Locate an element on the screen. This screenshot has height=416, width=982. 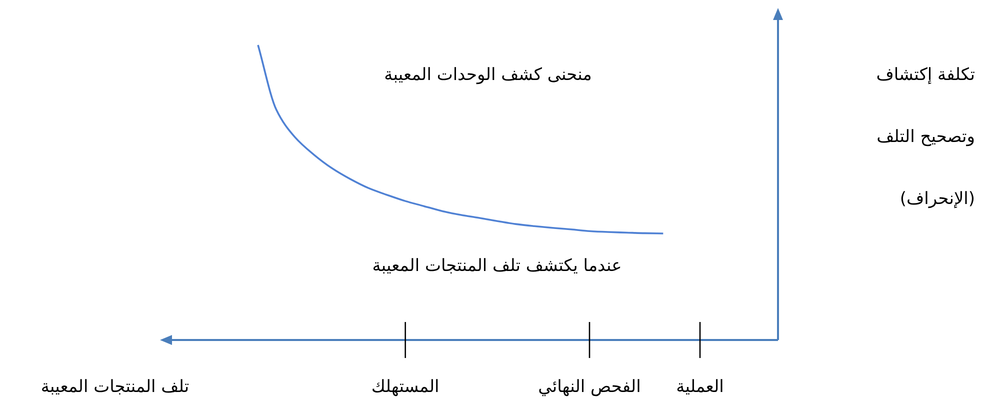
ylabel: تكلفة إكتشاف وتصحيح التلف (الإنحراف) is located at coordinates (925, 137).